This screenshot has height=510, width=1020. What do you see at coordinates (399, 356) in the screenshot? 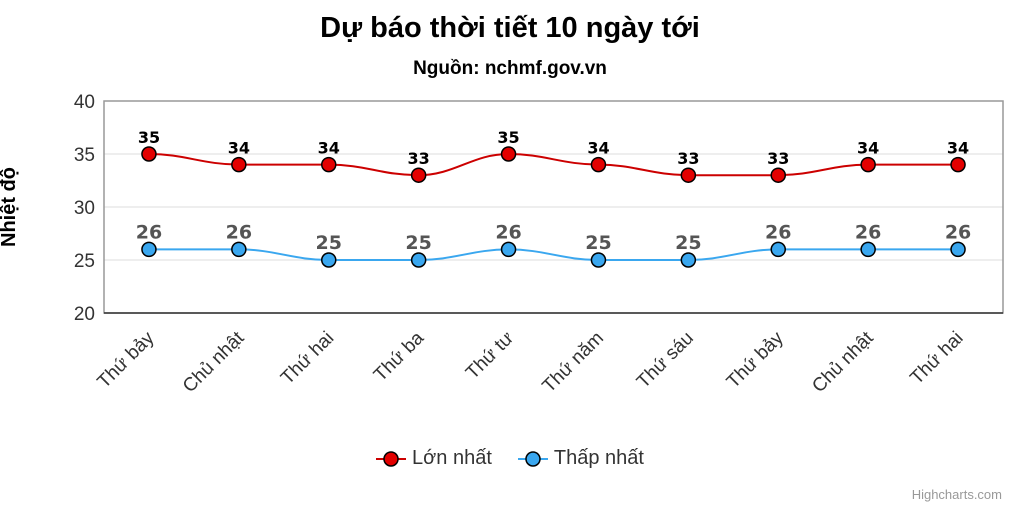
I see `x-tick-label: Thứ ba` at bounding box center [399, 356].